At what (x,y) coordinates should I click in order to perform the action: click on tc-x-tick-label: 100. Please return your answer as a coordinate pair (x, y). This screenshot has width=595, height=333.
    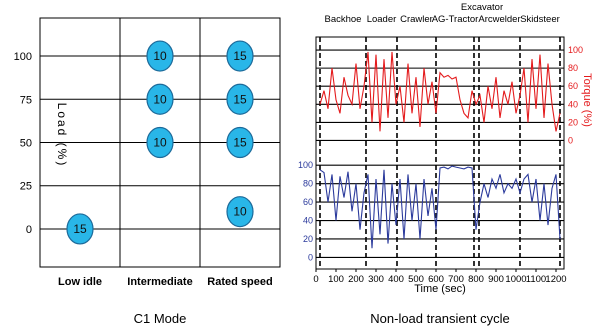
    Looking at the image, I should click on (336, 279).